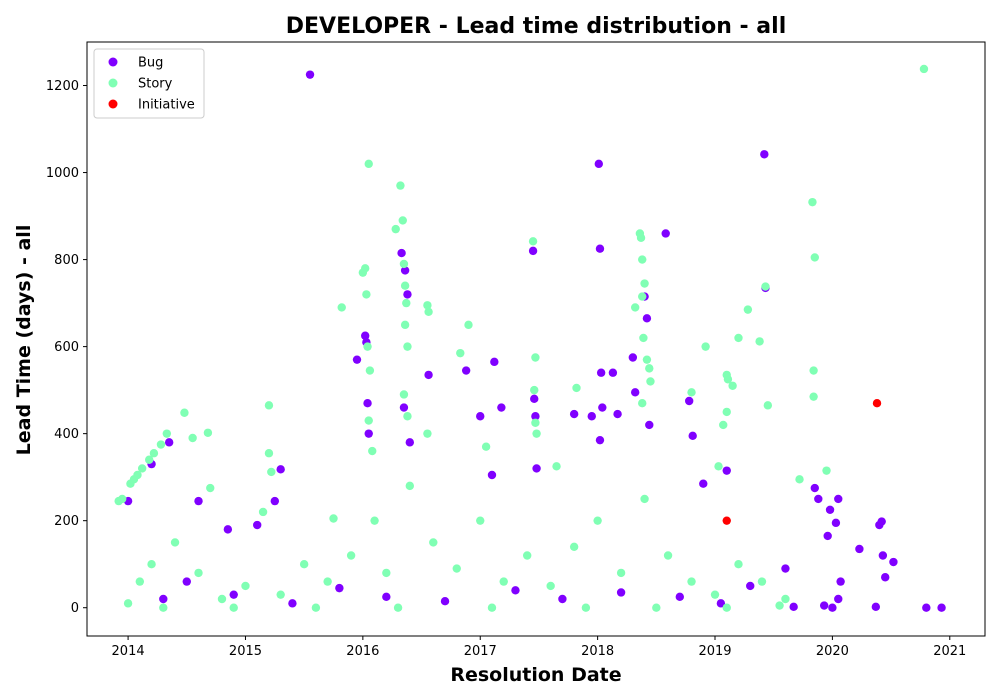 This screenshot has height=700, width=1000. Describe the element at coordinates (66, 434) in the screenshot. I see `y-tick-label: 400` at that location.